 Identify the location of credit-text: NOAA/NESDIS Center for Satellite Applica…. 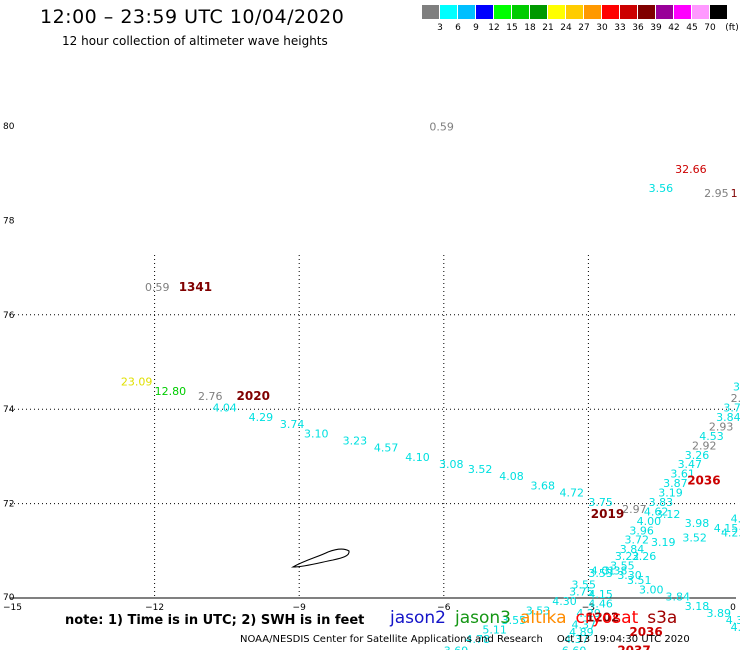
(391, 639).